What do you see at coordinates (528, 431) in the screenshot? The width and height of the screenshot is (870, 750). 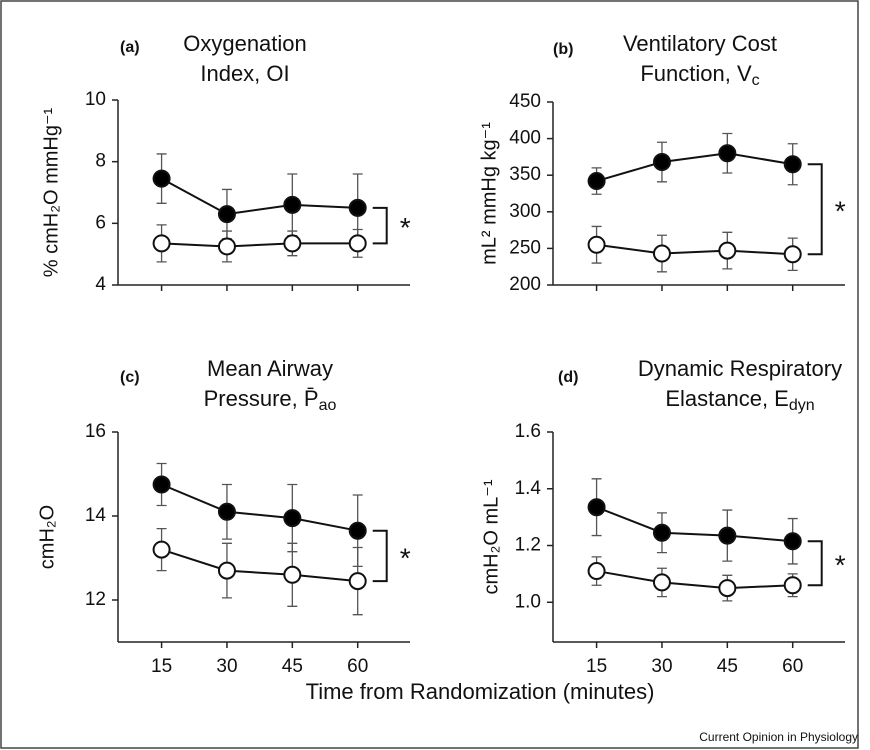 I see `y-tick-label: 1.6` at bounding box center [528, 431].